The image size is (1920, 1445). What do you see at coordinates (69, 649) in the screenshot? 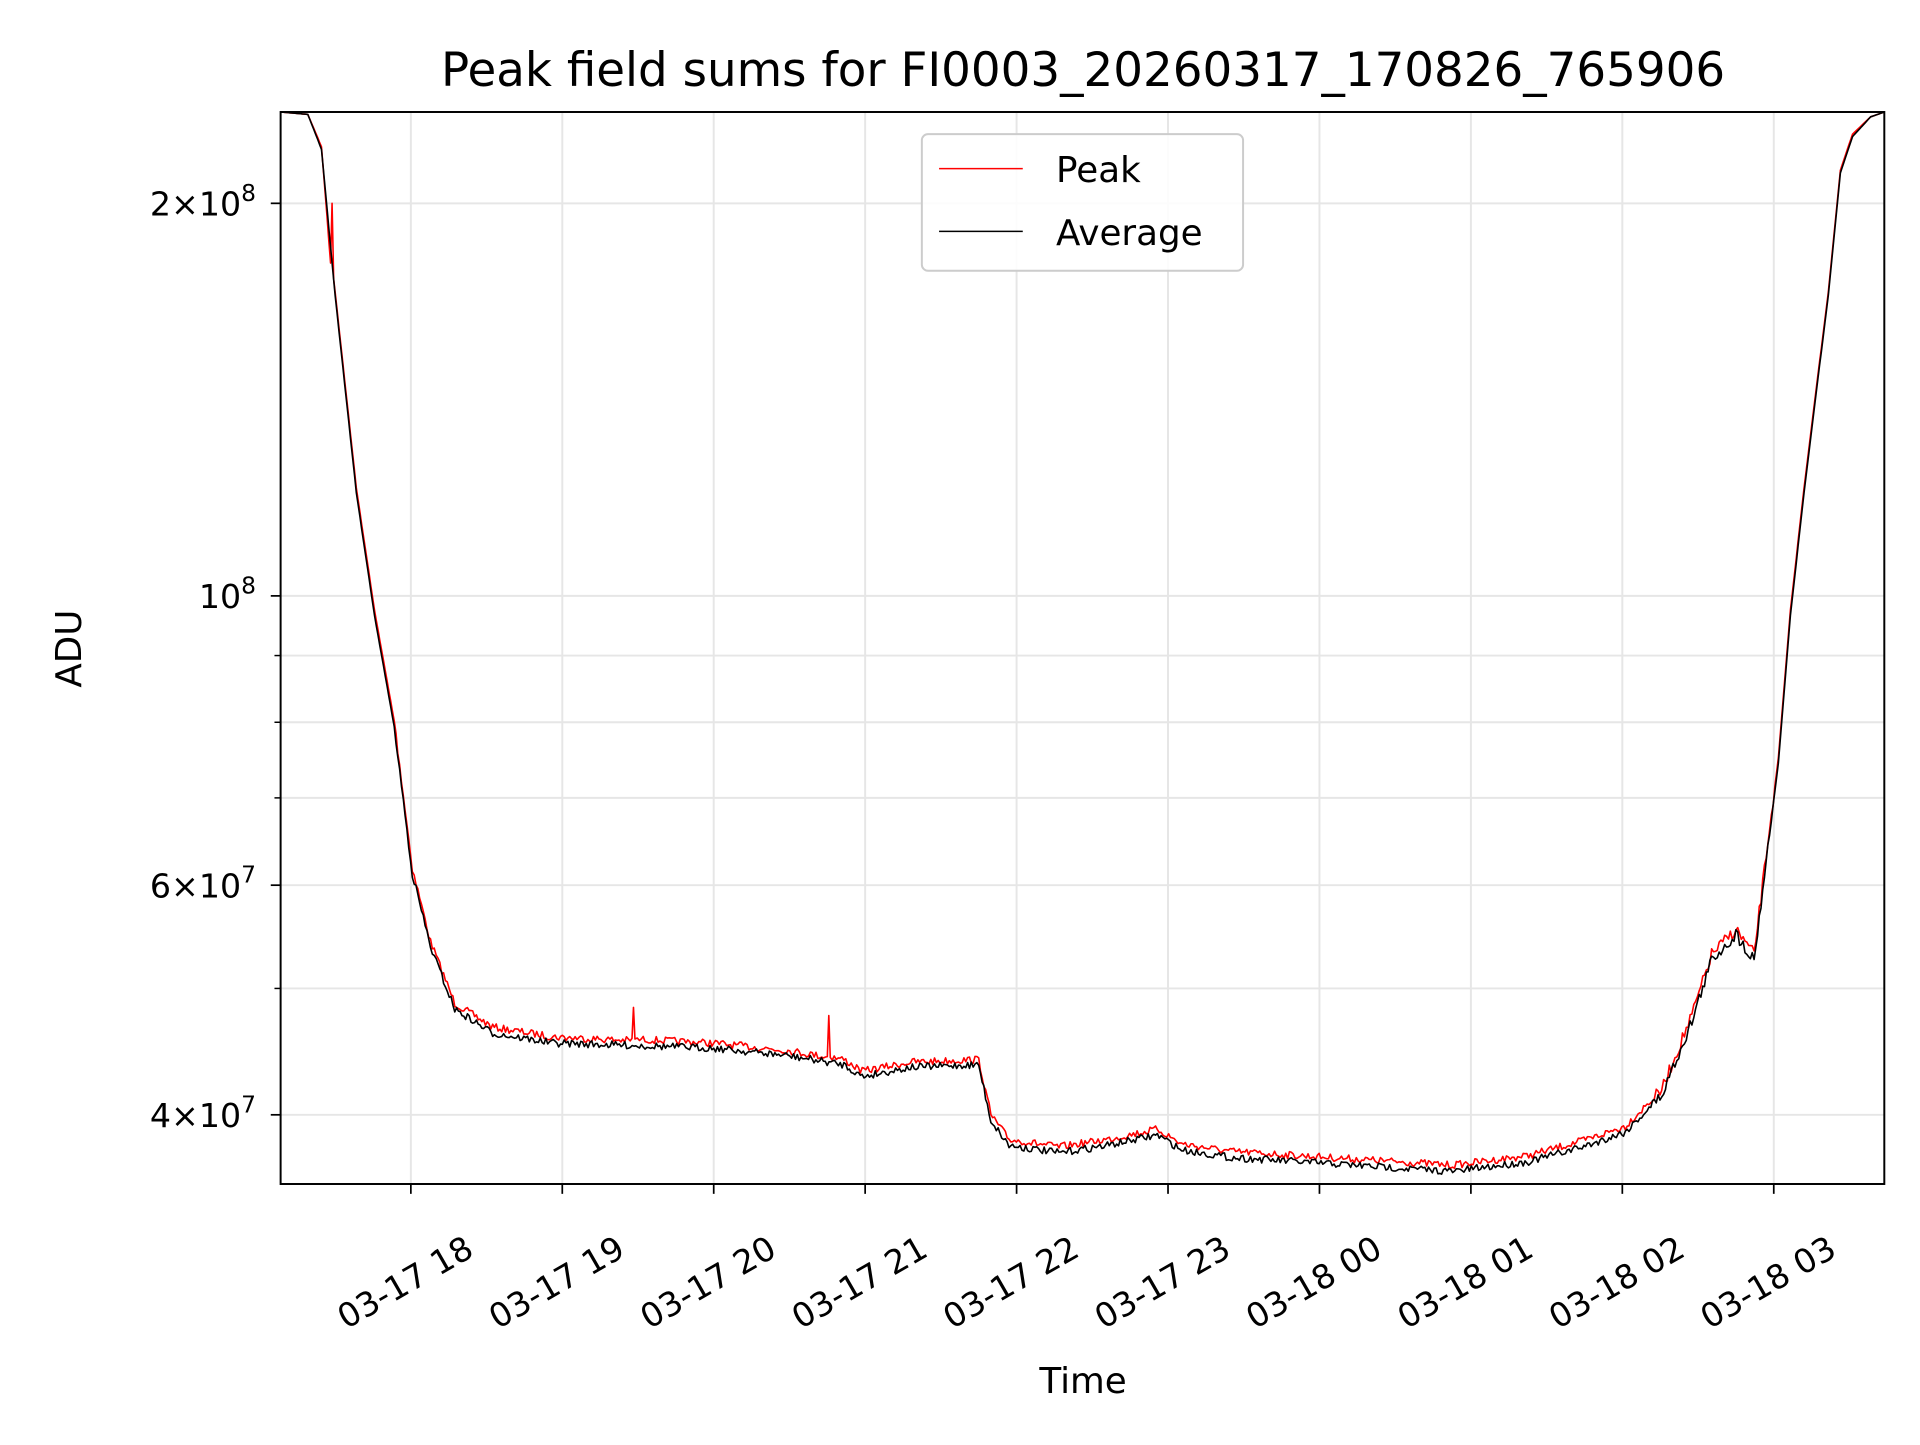
I see `y-axis-label: ADU` at bounding box center [69, 649].